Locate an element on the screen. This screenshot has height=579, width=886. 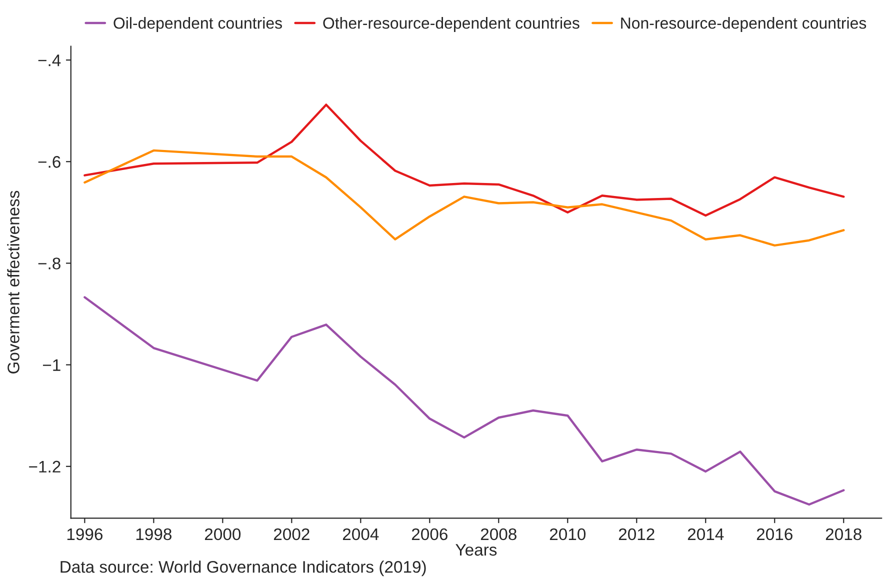
x-tick-label: 2004 is located at coordinates (360, 534).